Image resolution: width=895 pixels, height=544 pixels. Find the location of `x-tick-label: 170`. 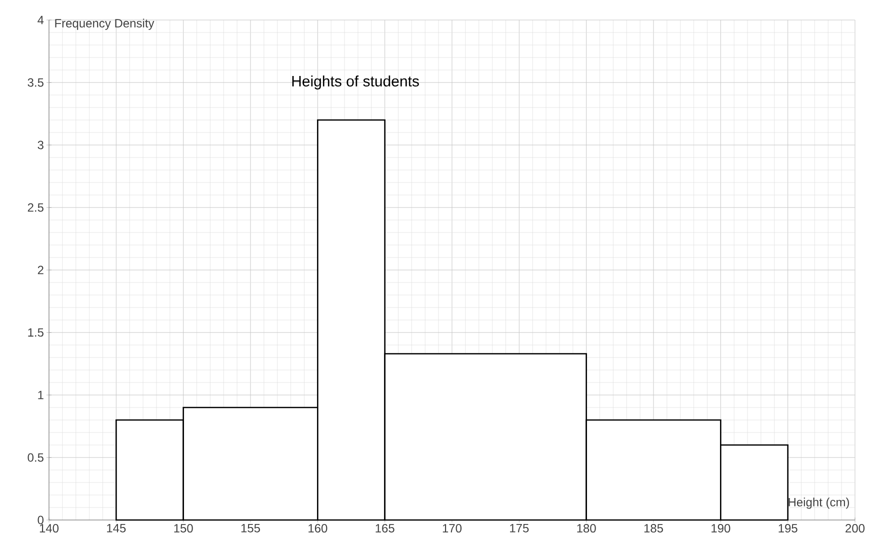

x-tick-label: 170 is located at coordinates (452, 528).